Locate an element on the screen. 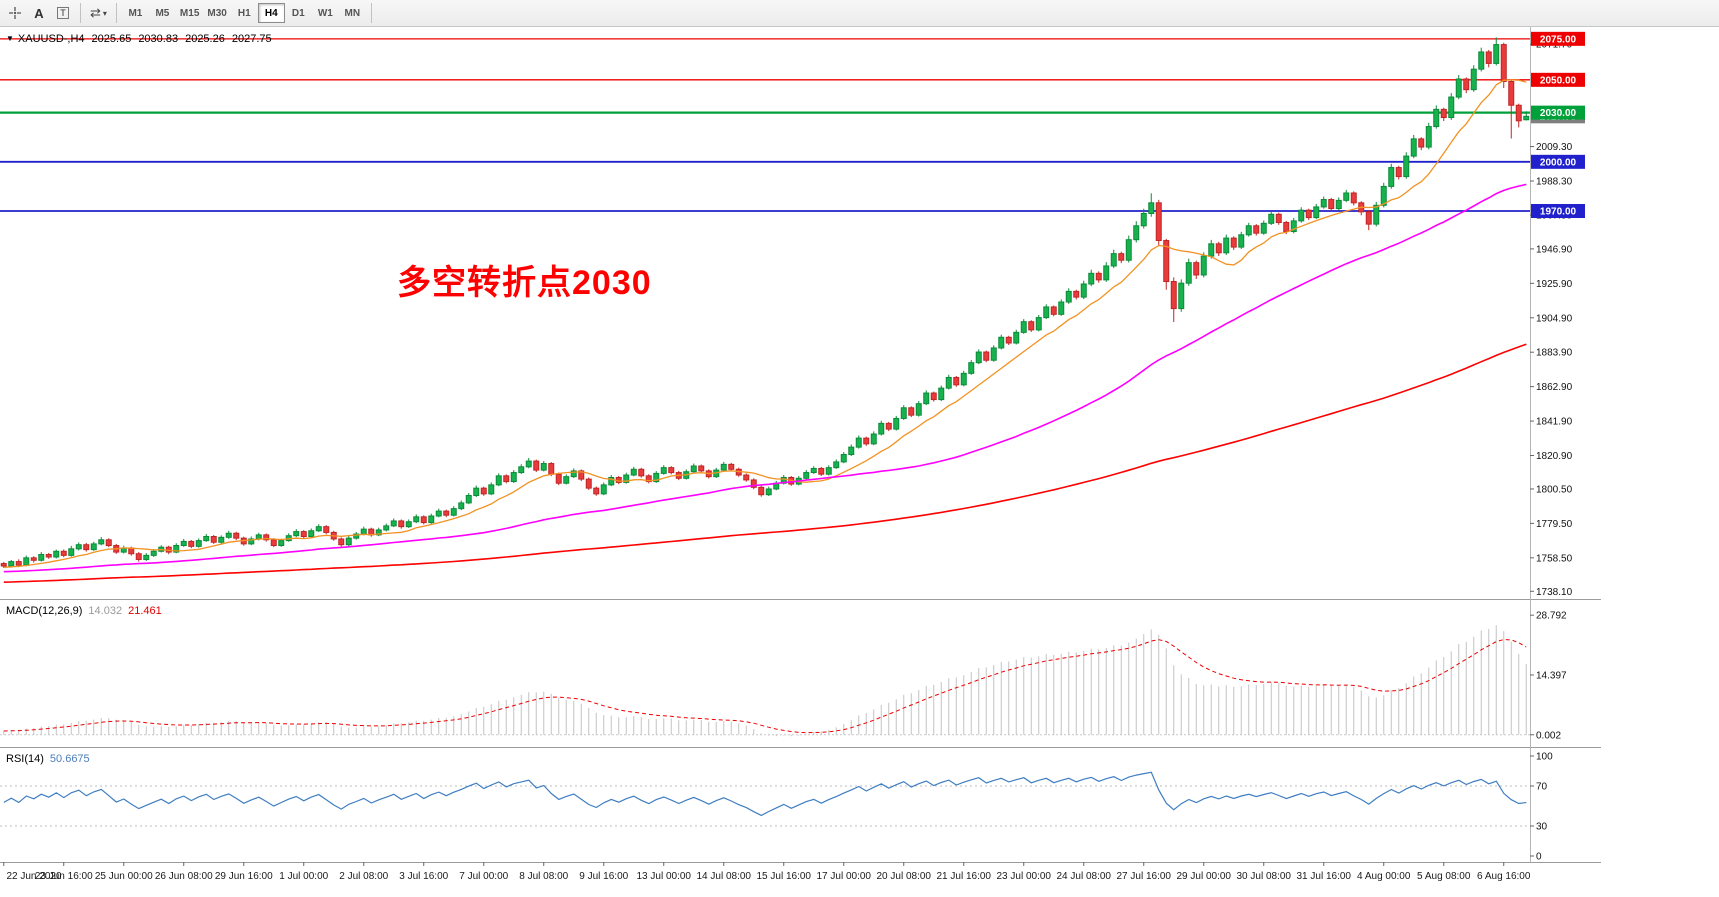 The height and width of the screenshot is (897, 1719). time-axis-label: 23 Jul 00:00 is located at coordinates (1024, 876).